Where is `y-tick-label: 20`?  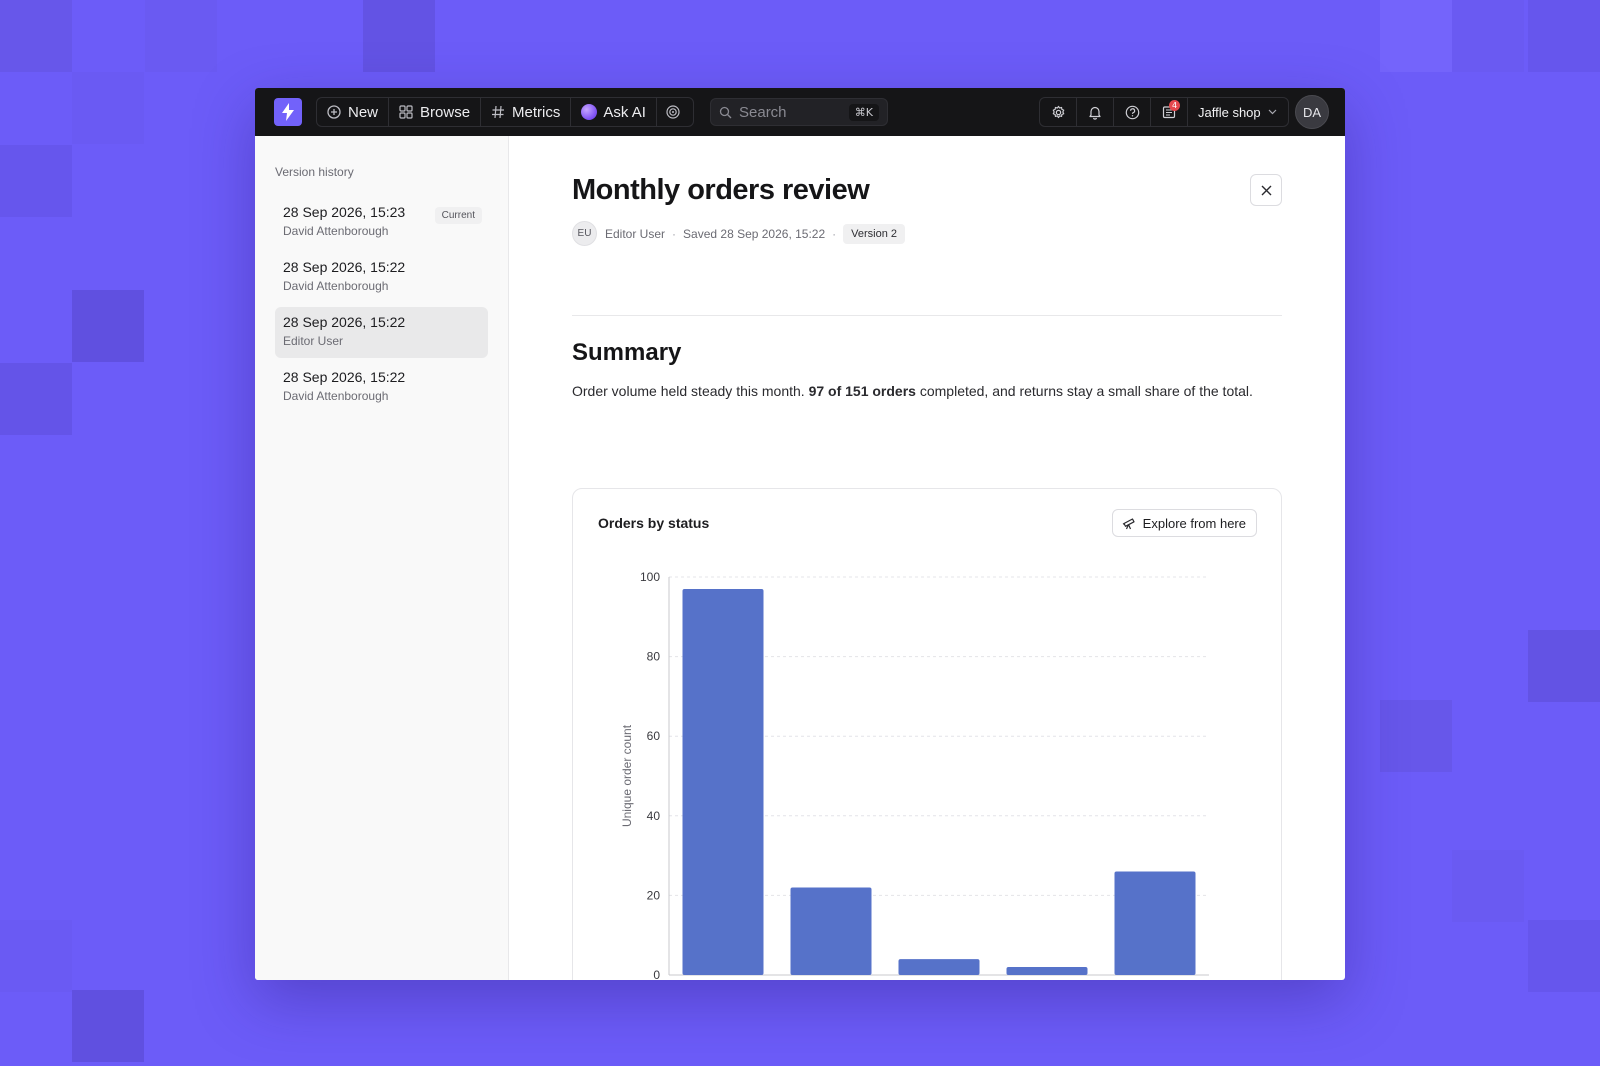
y-tick-label: 20 is located at coordinates (654, 895).